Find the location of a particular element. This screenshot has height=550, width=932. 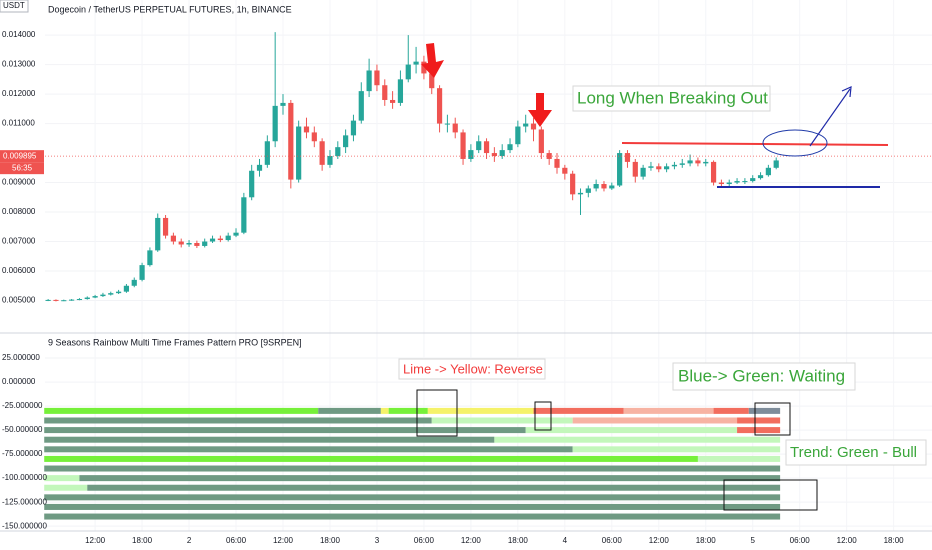

breakout-arrow is located at coordinates (830, 117).